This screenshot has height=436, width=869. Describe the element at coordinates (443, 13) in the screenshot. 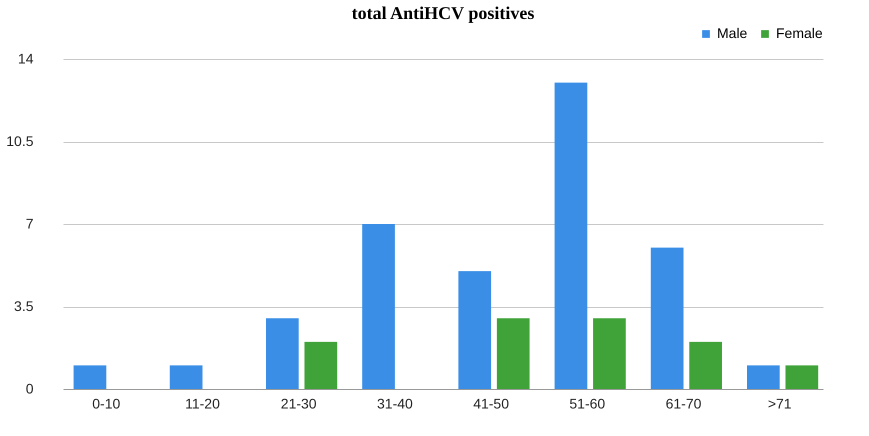

I see `chart-title: total AntiHCV positives` at that location.